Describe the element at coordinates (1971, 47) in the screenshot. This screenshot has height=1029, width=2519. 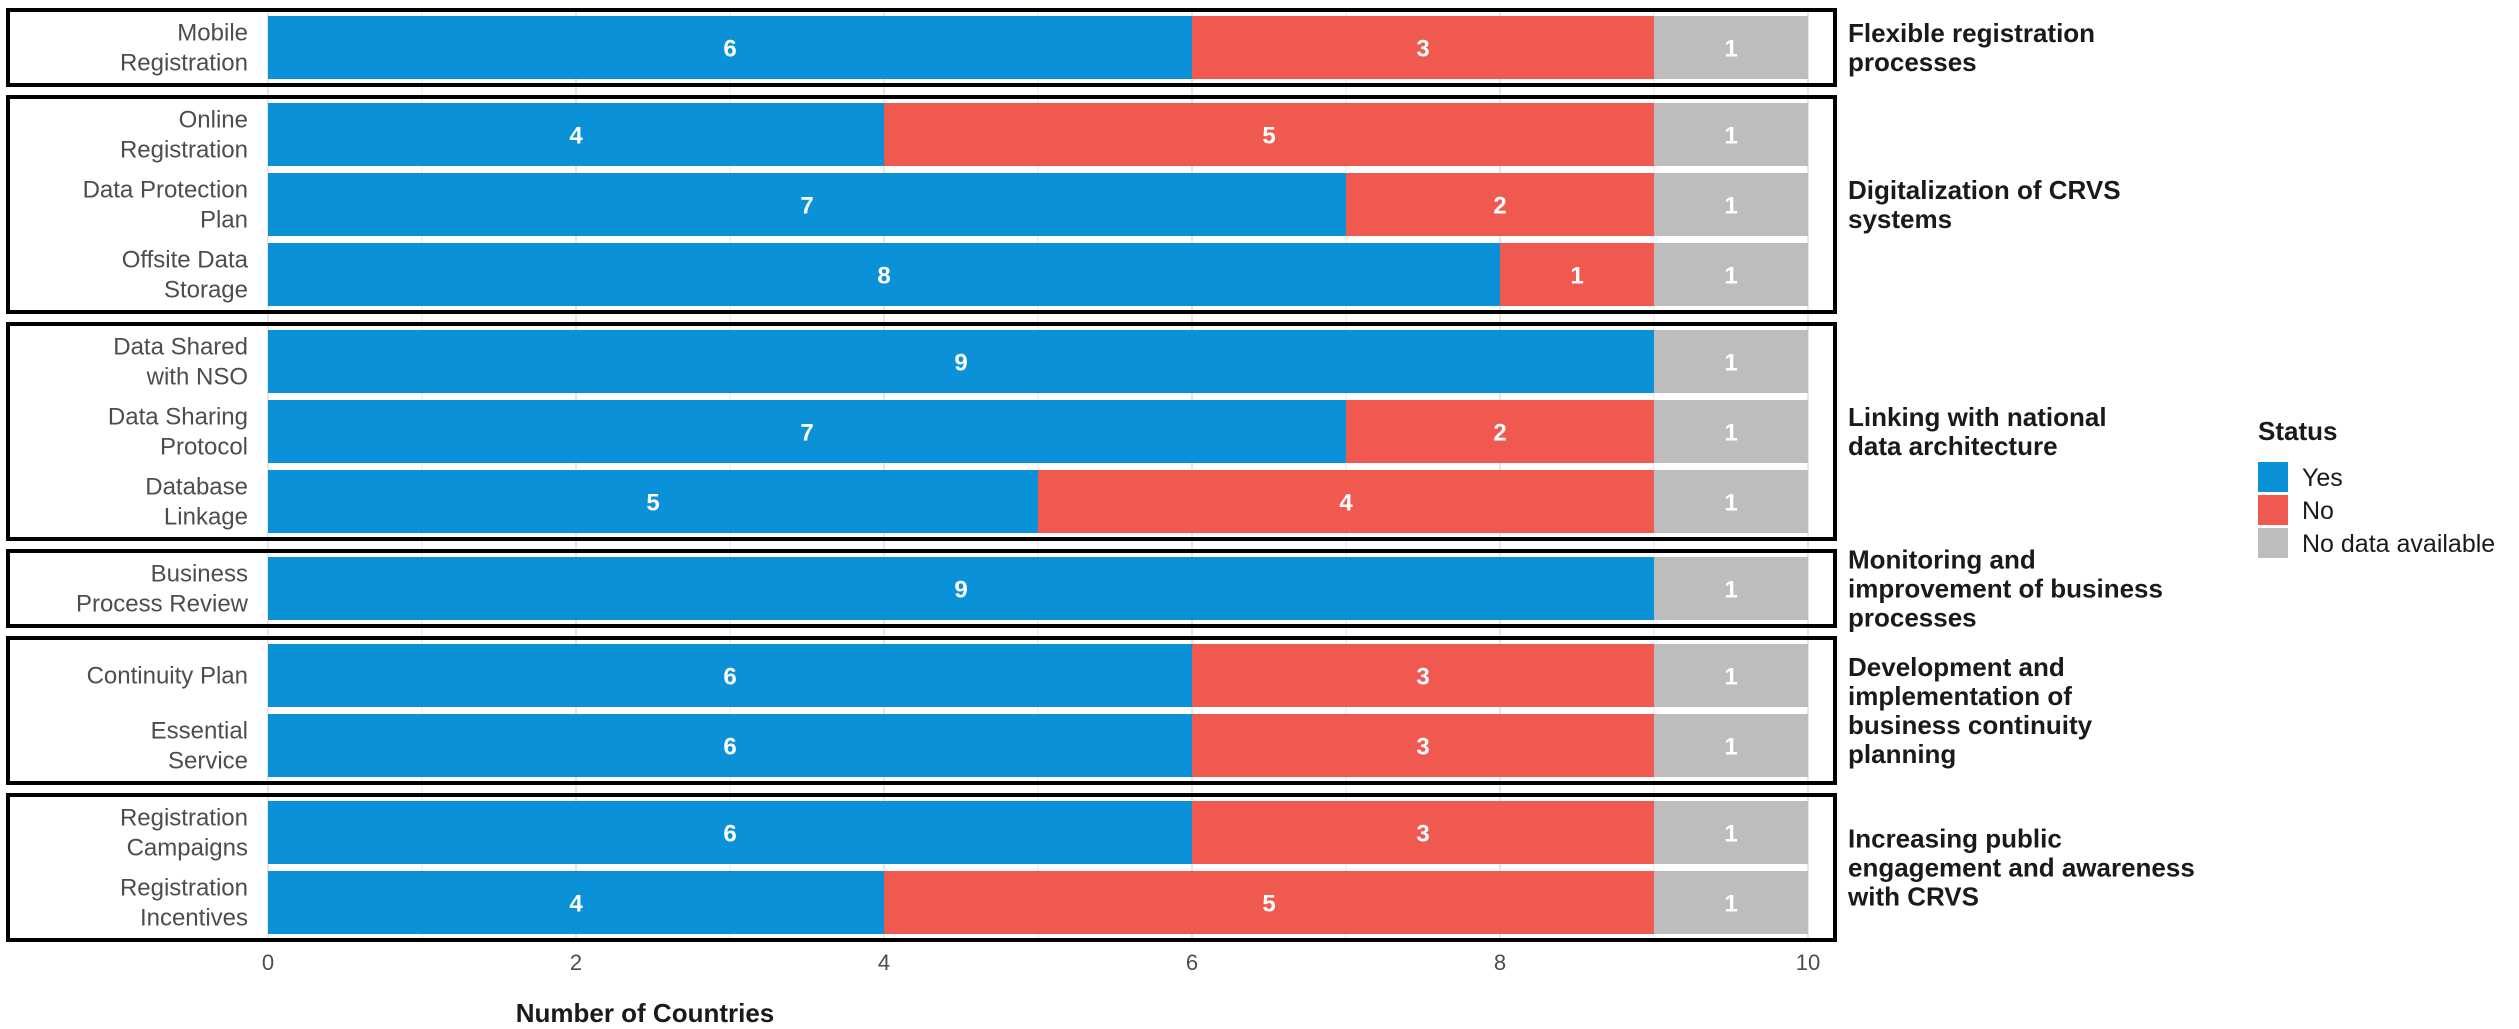
I see `group-label: Flexible registration processes` at that location.